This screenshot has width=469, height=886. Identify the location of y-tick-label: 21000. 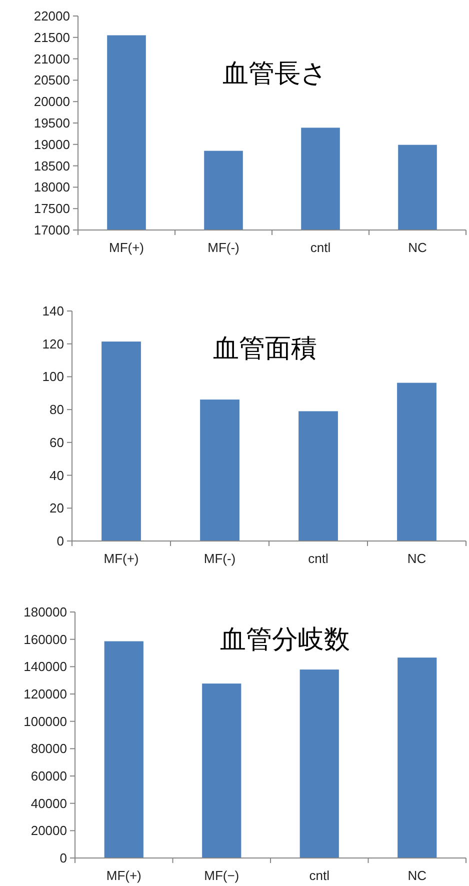
(52, 58).